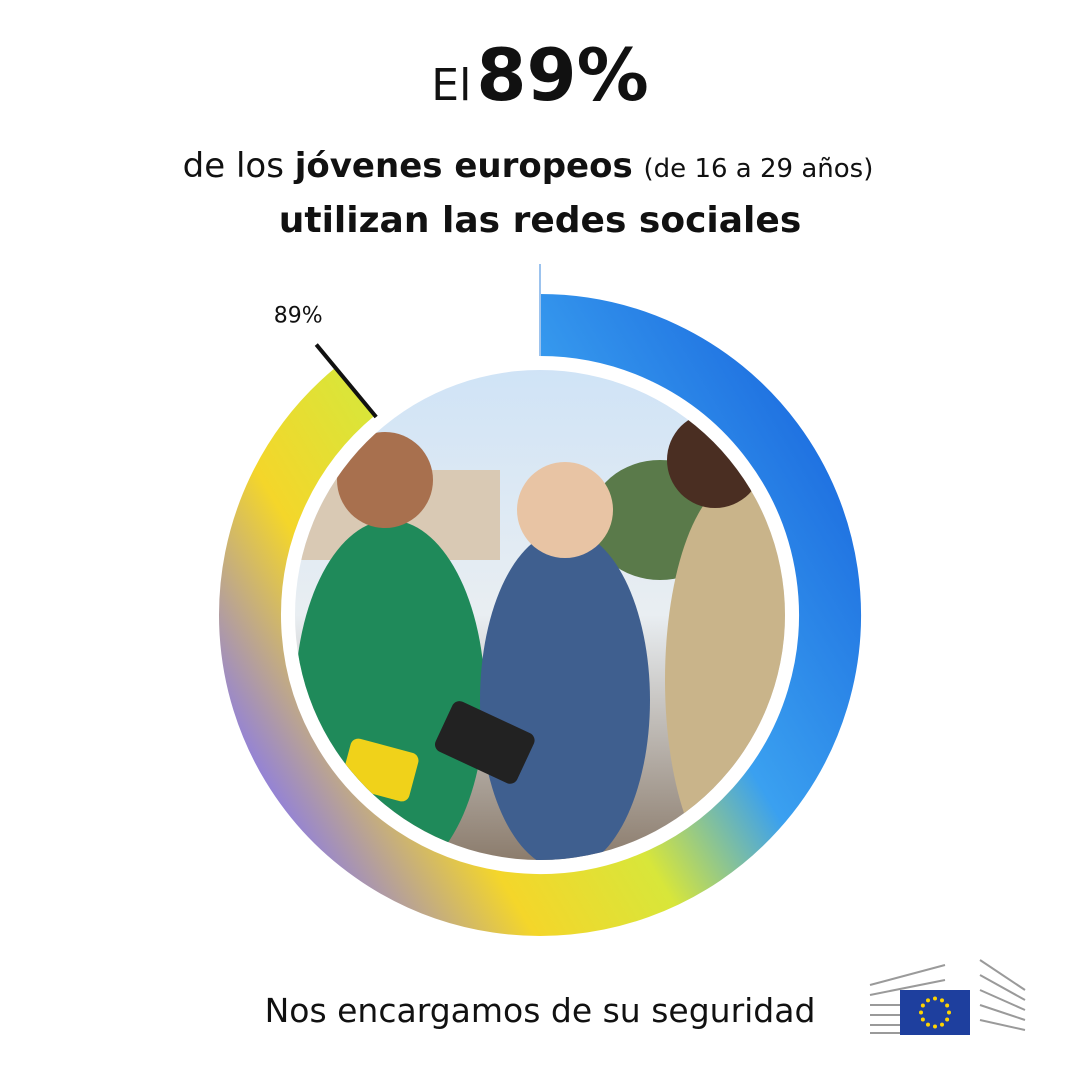 The image size is (1080, 1080). Describe the element at coordinates (346, 381) in the screenshot. I see `value-pointer` at that location.